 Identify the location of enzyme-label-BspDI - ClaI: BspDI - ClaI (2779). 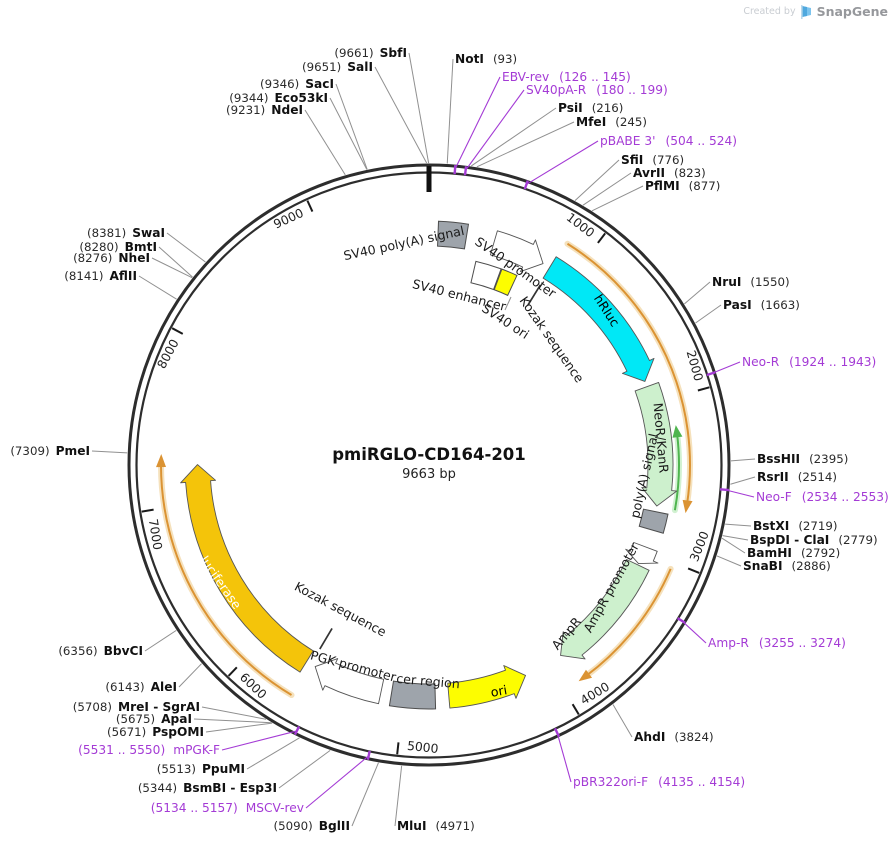
(814, 540).